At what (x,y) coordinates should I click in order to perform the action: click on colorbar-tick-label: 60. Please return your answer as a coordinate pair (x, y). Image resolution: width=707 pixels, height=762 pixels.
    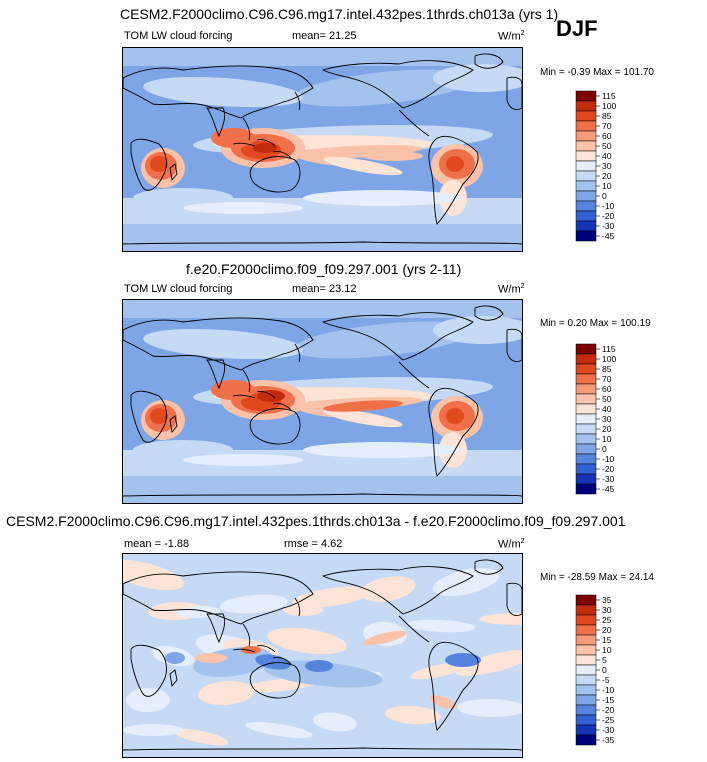
    Looking at the image, I should click on (607, 389).